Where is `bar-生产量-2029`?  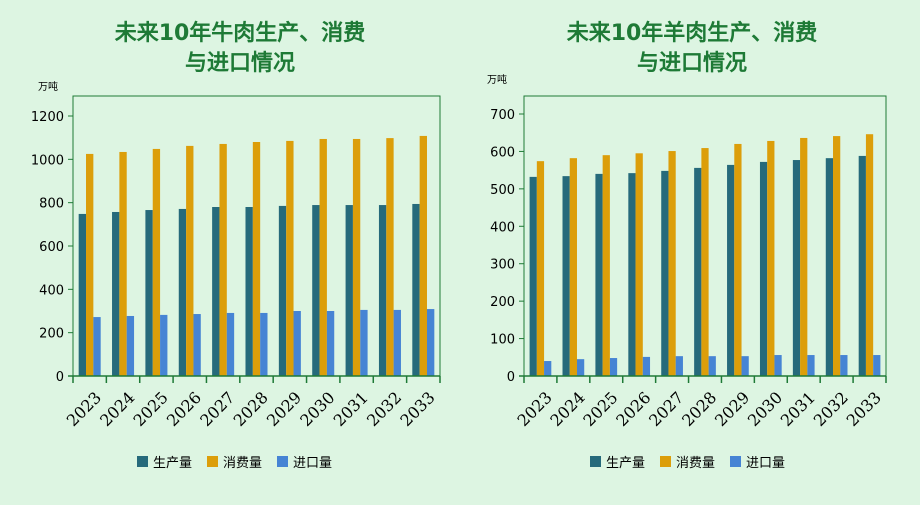 bar-生产量-2029 is located at coordinates (731, 270).